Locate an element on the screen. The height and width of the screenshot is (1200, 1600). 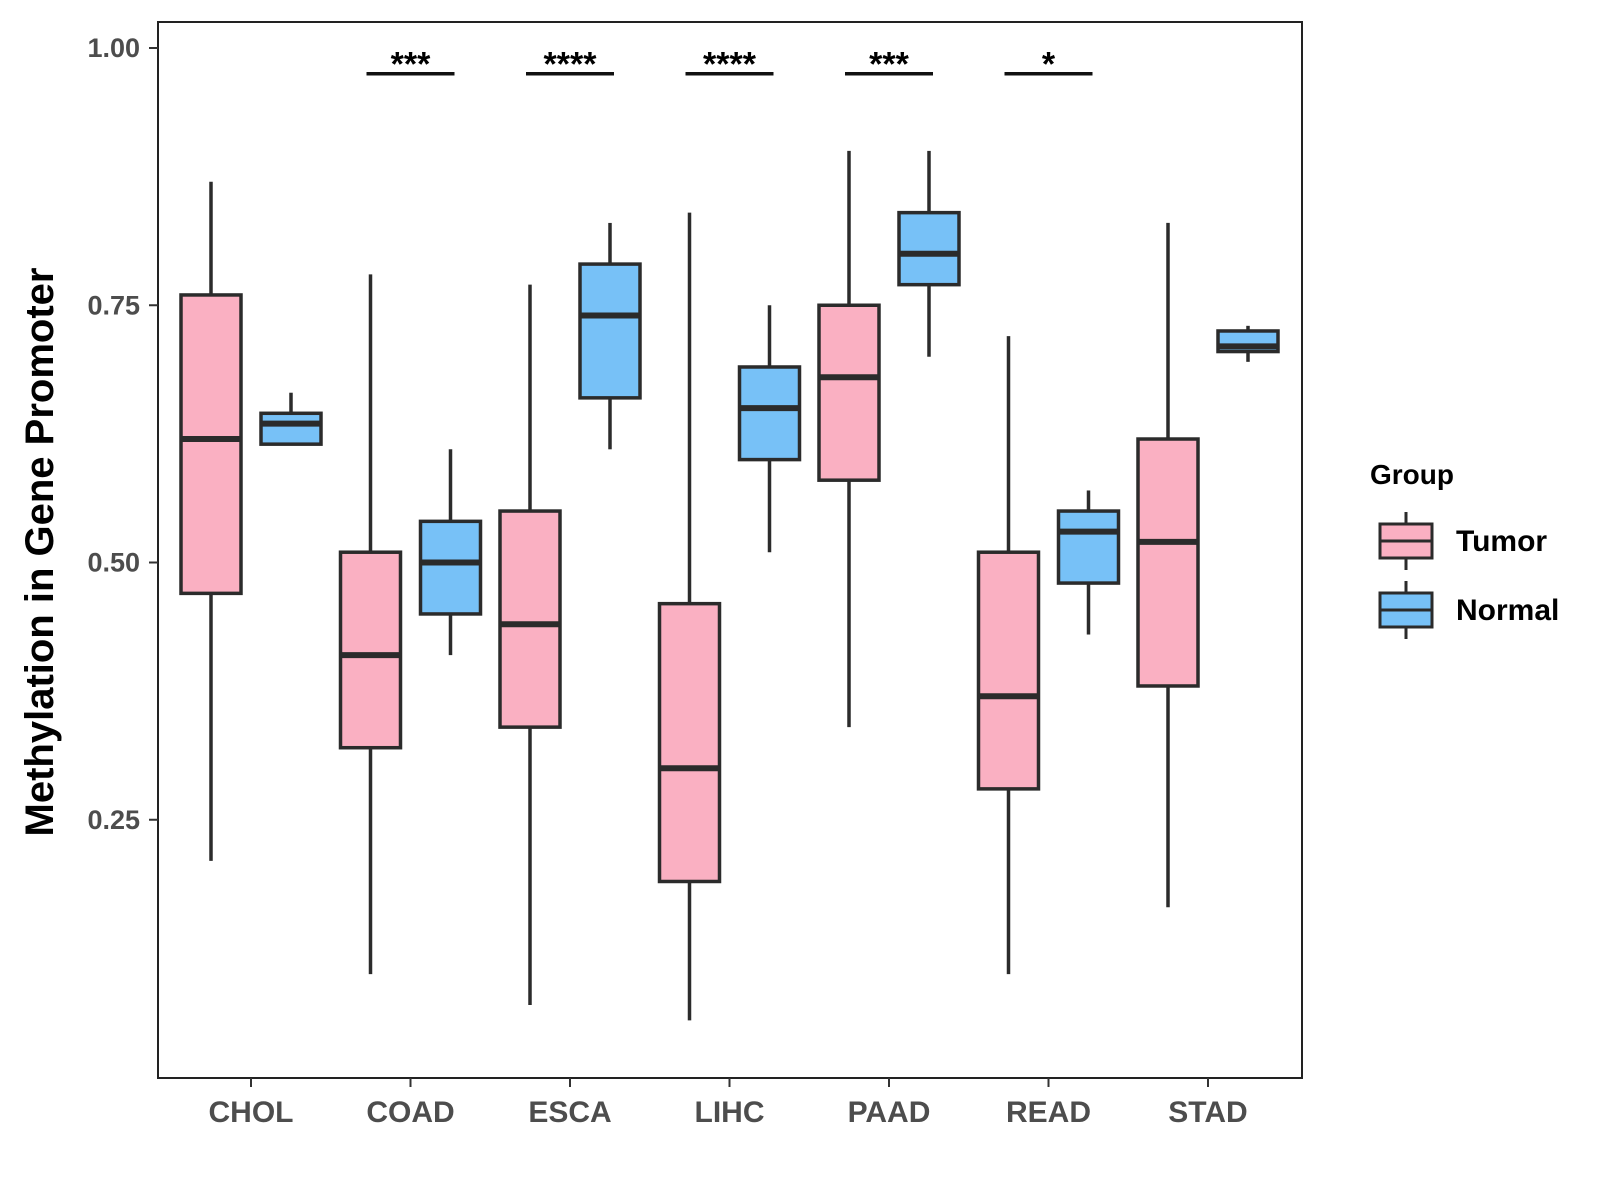
y-tick-label: 0.50 is located at coordinates (113, 563).